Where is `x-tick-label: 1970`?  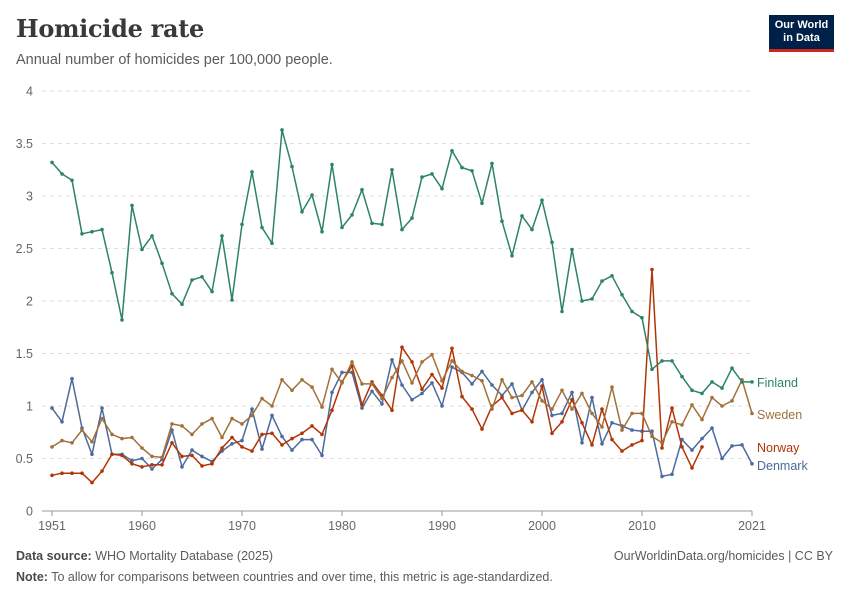
x-tick-label: 1970 is located at coordinates (242, 524).